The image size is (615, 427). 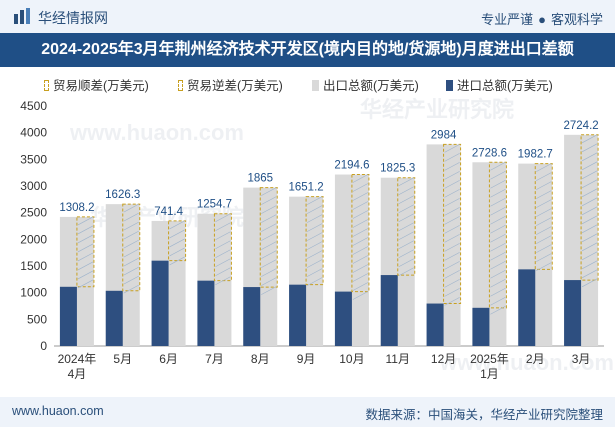 I want to click on x-tick-label: 4月, so click(x=77, y=374).